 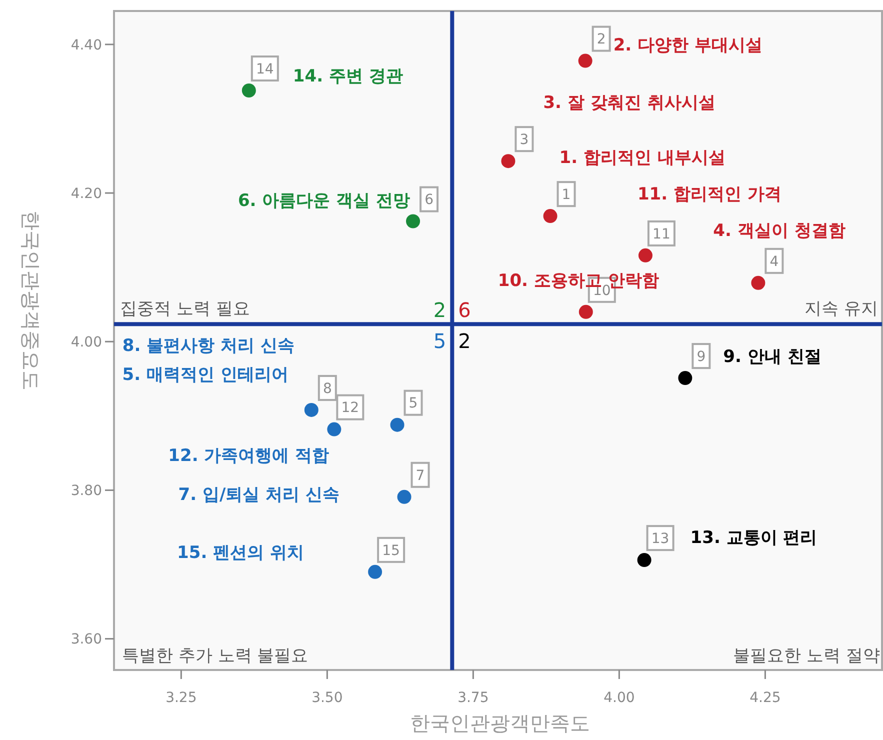 What do you see at coordinates (772, 356) in the screenshot?
I see `annotation: 9. 안내 친절` at bounding box center [772, 356].